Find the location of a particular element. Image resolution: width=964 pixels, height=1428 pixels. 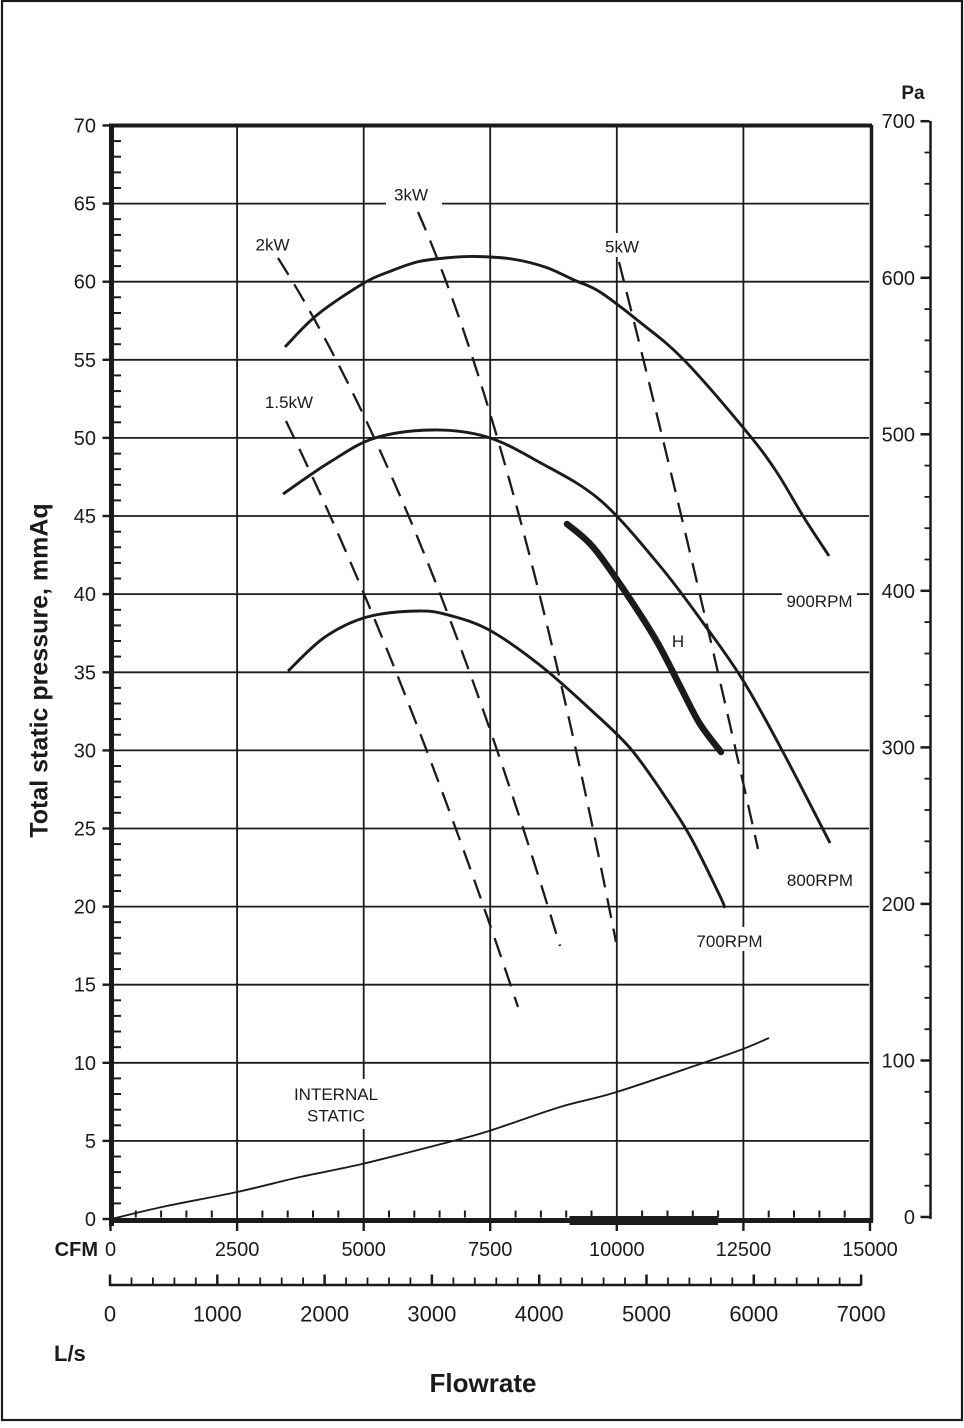

svg-text: 5kW is located at coordinates (622, 247).